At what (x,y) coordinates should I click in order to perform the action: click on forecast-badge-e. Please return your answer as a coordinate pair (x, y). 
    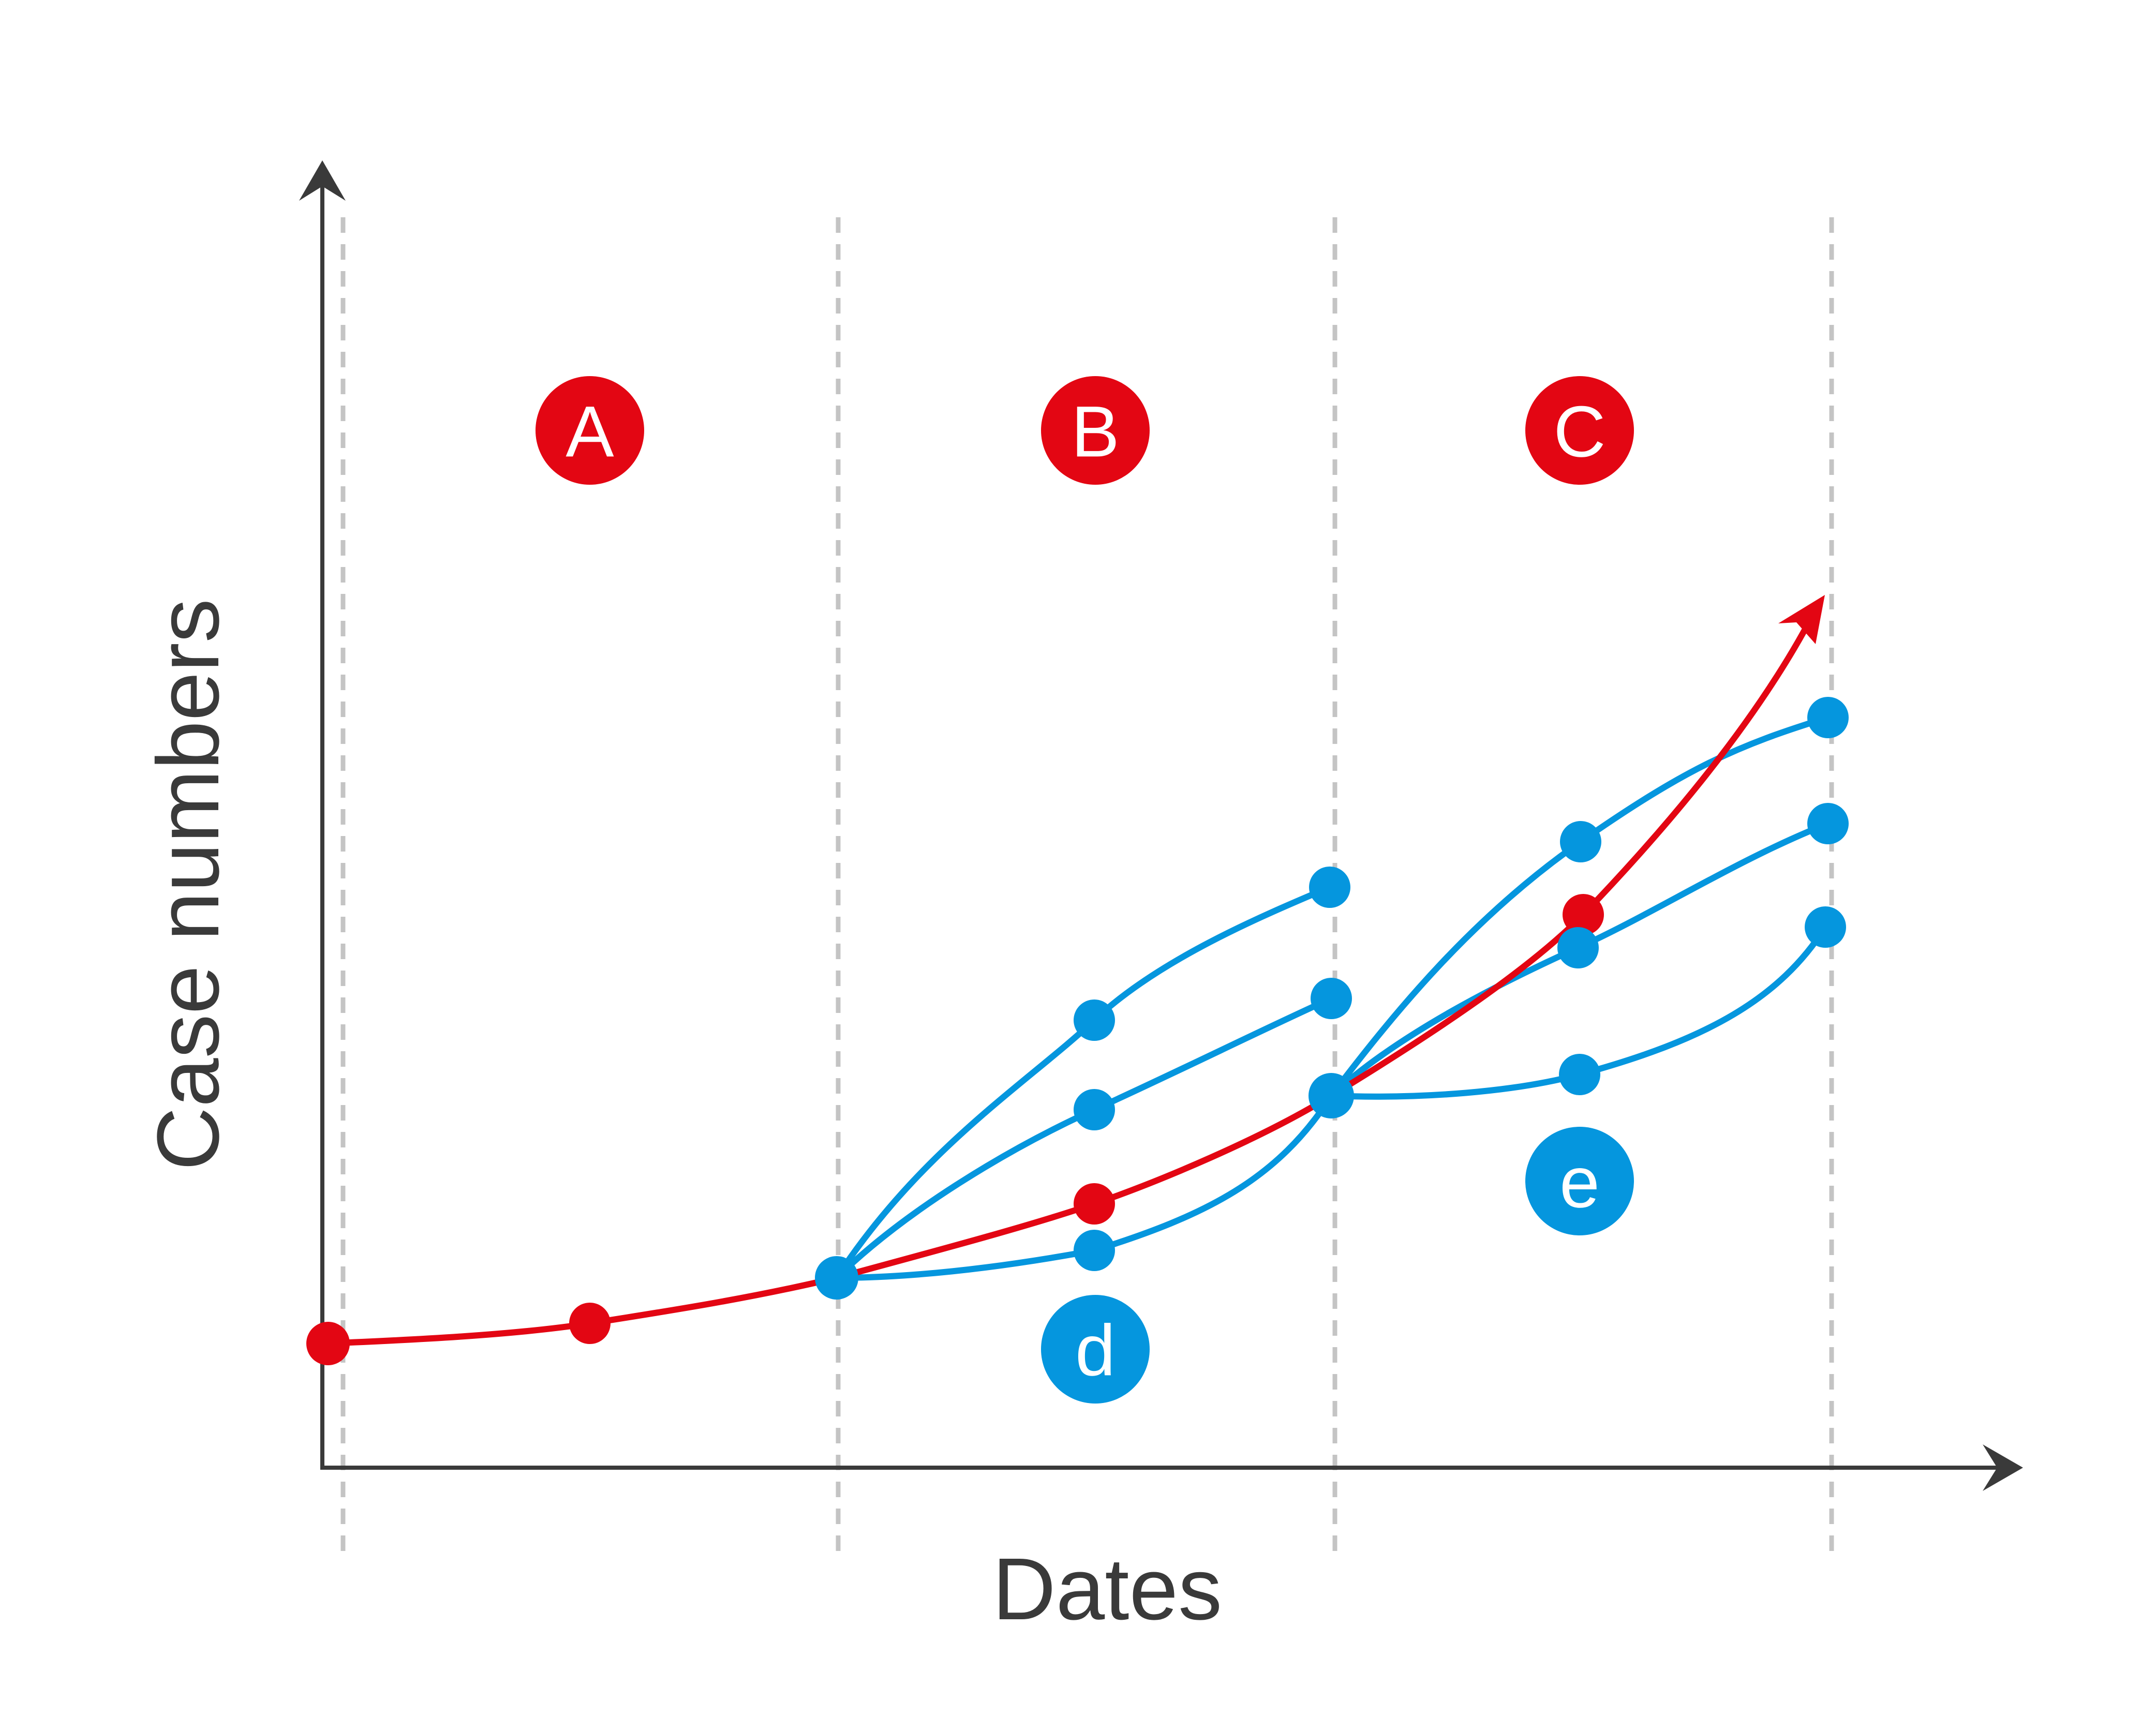
    Looking at the image, I should click on (1579, 1181).